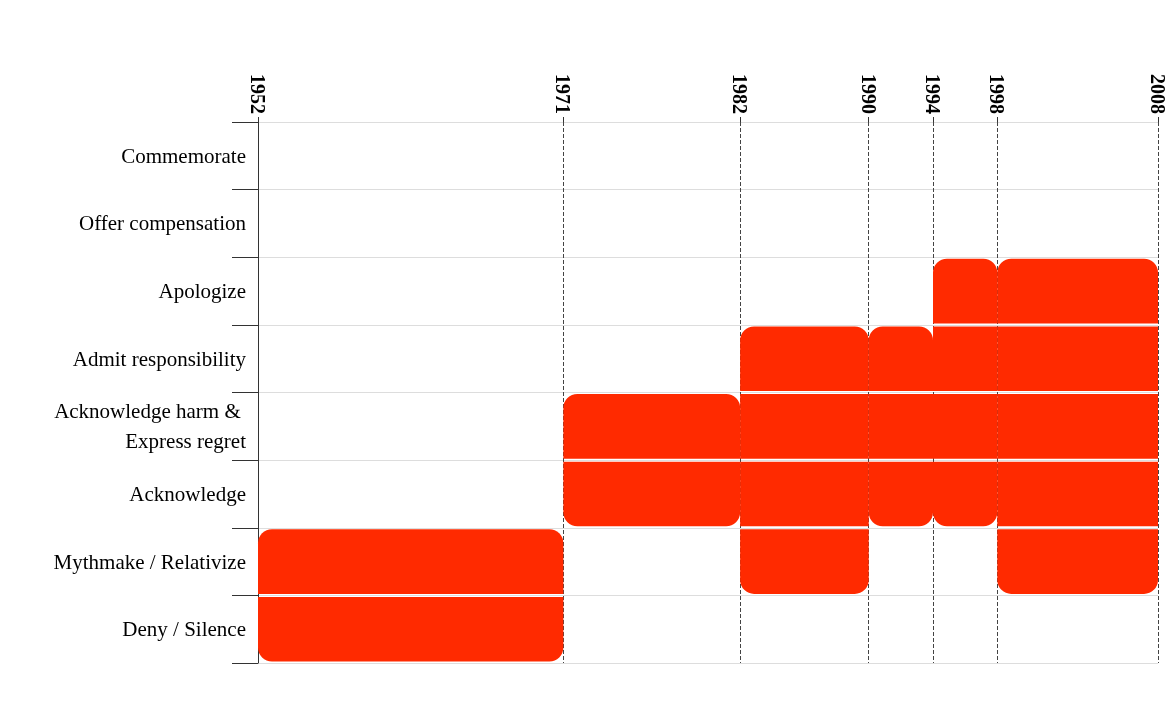  What do you see at coordinates (183, 155) in the screenshot?
I see `y-tick-label: Commemorate` at bounding box center [183, 155].